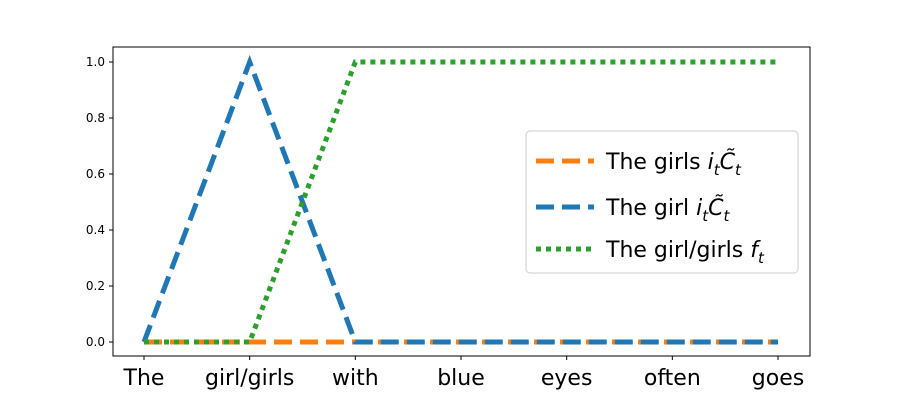  I want to click on y-tick-label: 0.4, so click(95, 230).